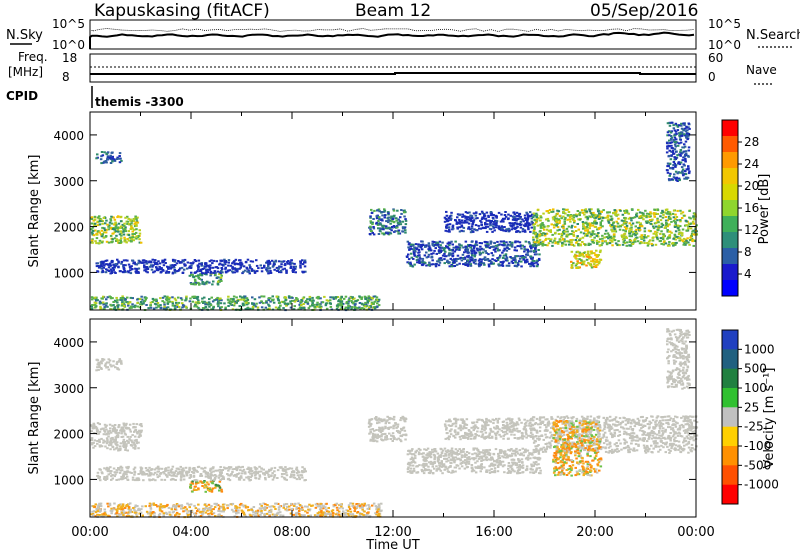  I want to click on nave-tick-top: 60, so click(715, 58).